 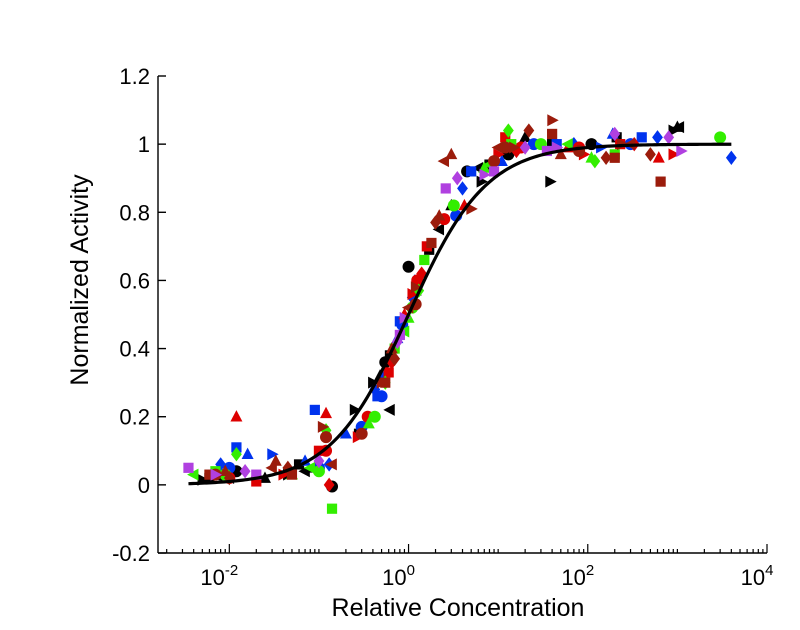 What do you see at coordinates (131, 553) in the screenshot?
I see `y-tick-label: -0.2` at bounding box center [131, 553].